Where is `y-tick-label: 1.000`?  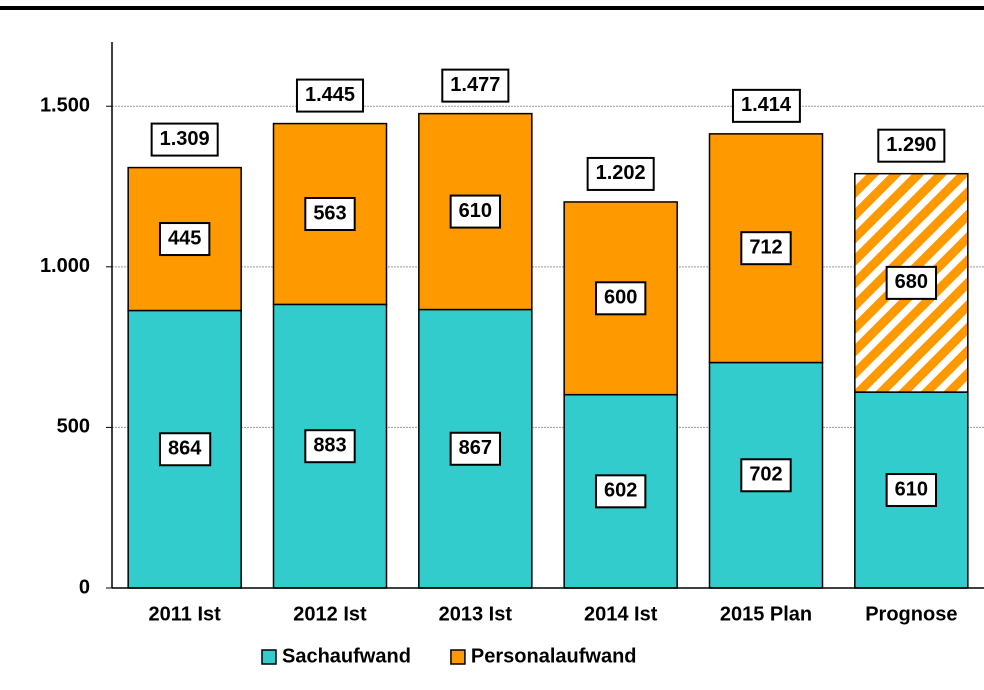
y-tick-label: 1.000 is located at coordinates (65, 266).